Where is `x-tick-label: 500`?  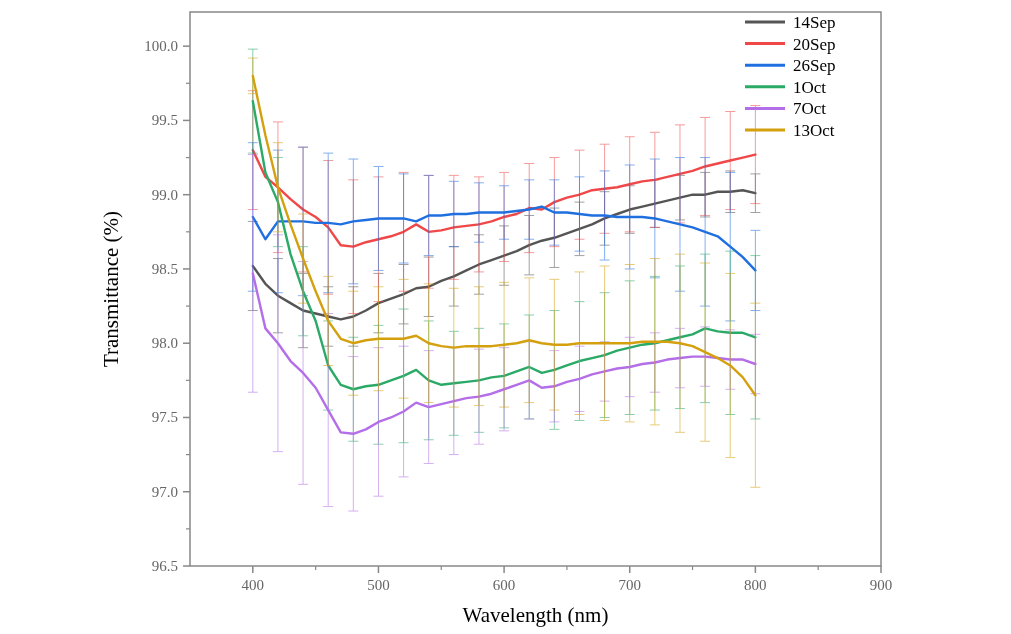 x-tick-label: 500 is located at coordinates (378, 585).